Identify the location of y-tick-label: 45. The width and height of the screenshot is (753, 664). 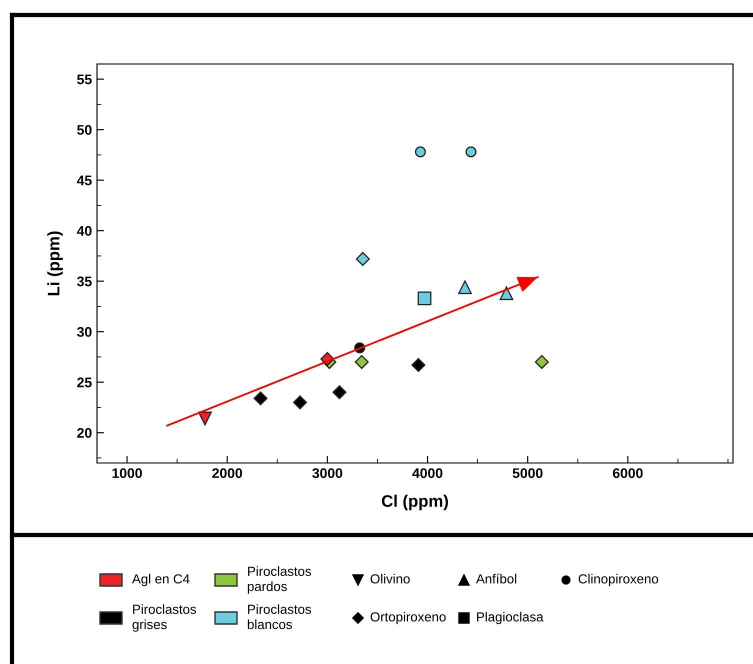
(84, 181).